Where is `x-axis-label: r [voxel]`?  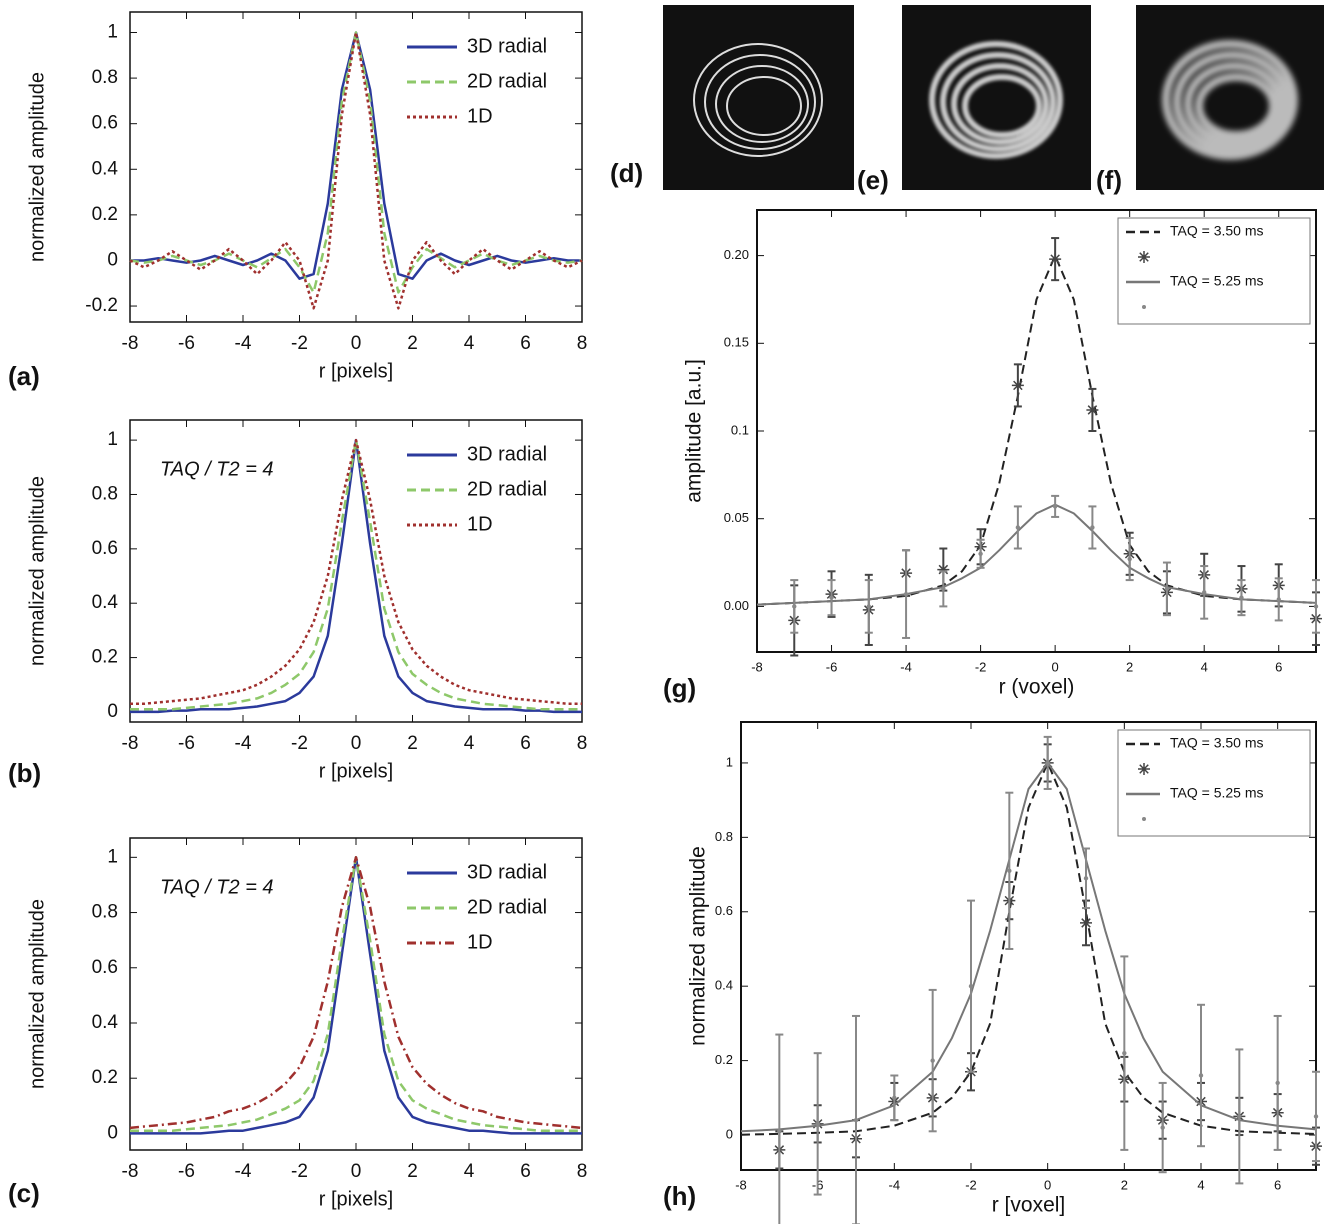
x-axis-label: r [voxel] is located at coordinates (1029, 1205).